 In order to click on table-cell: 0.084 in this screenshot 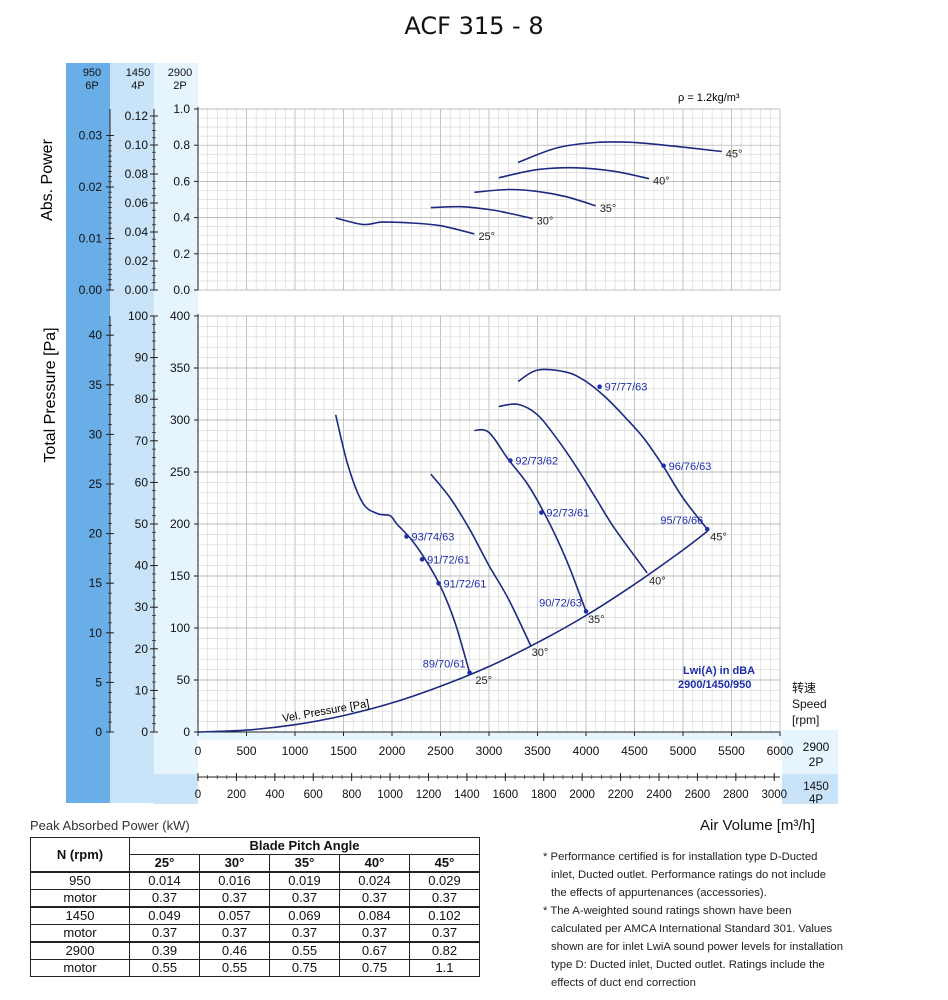, I will do `click(374, 915)`.